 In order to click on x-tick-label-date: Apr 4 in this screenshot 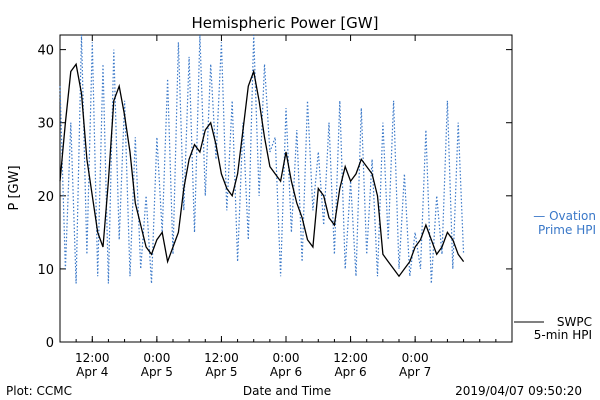, I will do `click(92, 372)`.